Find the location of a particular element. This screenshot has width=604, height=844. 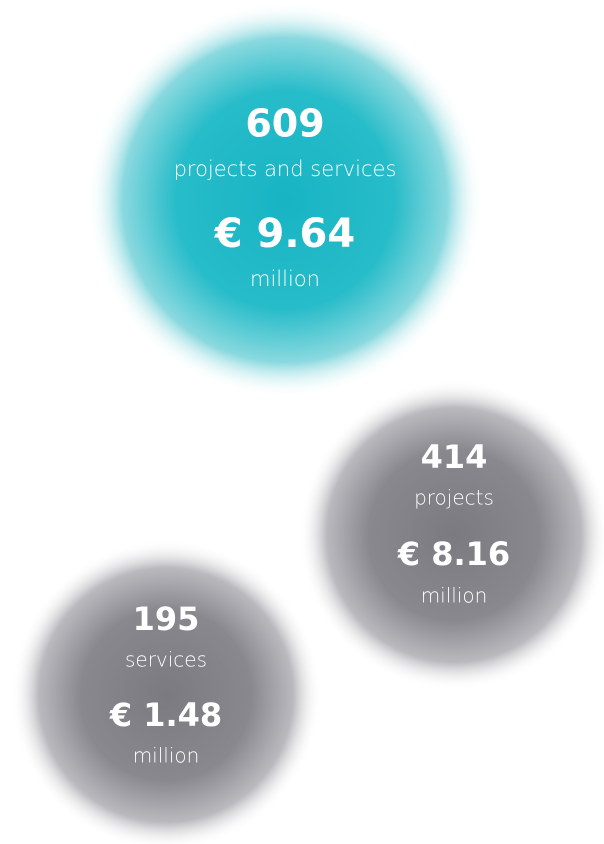

bubble-number: 414 is located at coordinates (454, 457).